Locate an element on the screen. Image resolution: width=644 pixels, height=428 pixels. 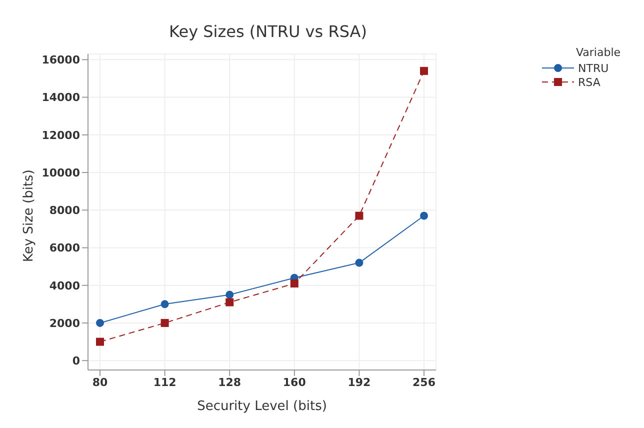
x-tick-label: 128 is located at coordinates (230, 382).